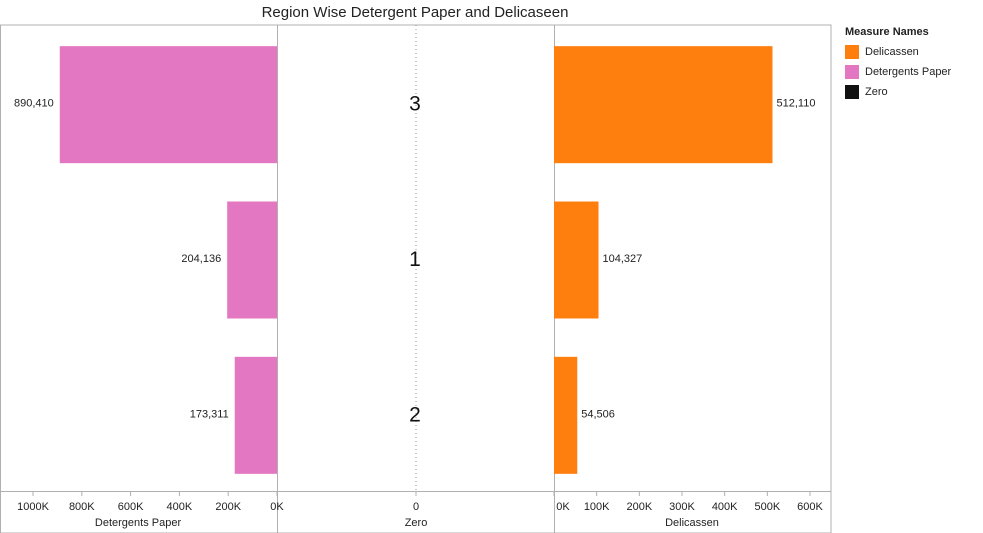 This screenshot has width=983, height=533. Describe the element at coordinates (563, 507) in the screenshot. I see `tick-label-delicassen-0k: 0K` at that location.